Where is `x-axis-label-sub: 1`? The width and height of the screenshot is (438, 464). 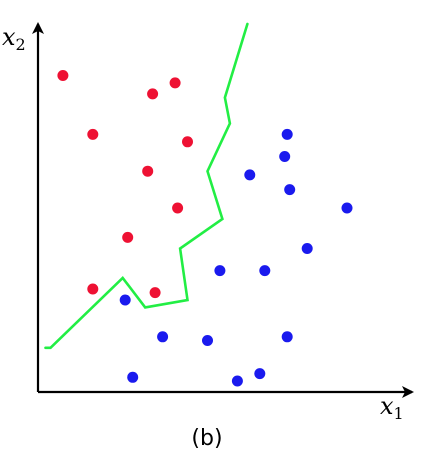 x-axis-label-sub: 1 is located at coordinates (399, 413).